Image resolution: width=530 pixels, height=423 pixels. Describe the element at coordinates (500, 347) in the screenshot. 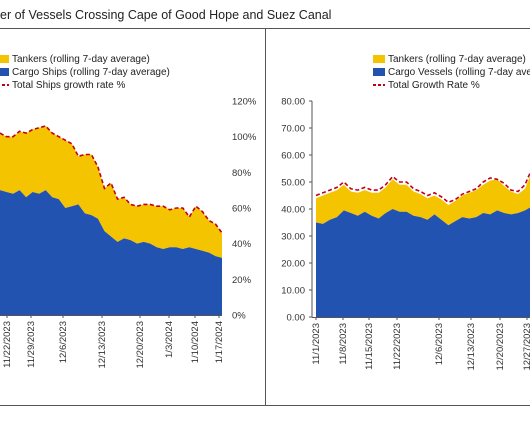

I see `right-x-tick-label: 12/20/2023` at that location.